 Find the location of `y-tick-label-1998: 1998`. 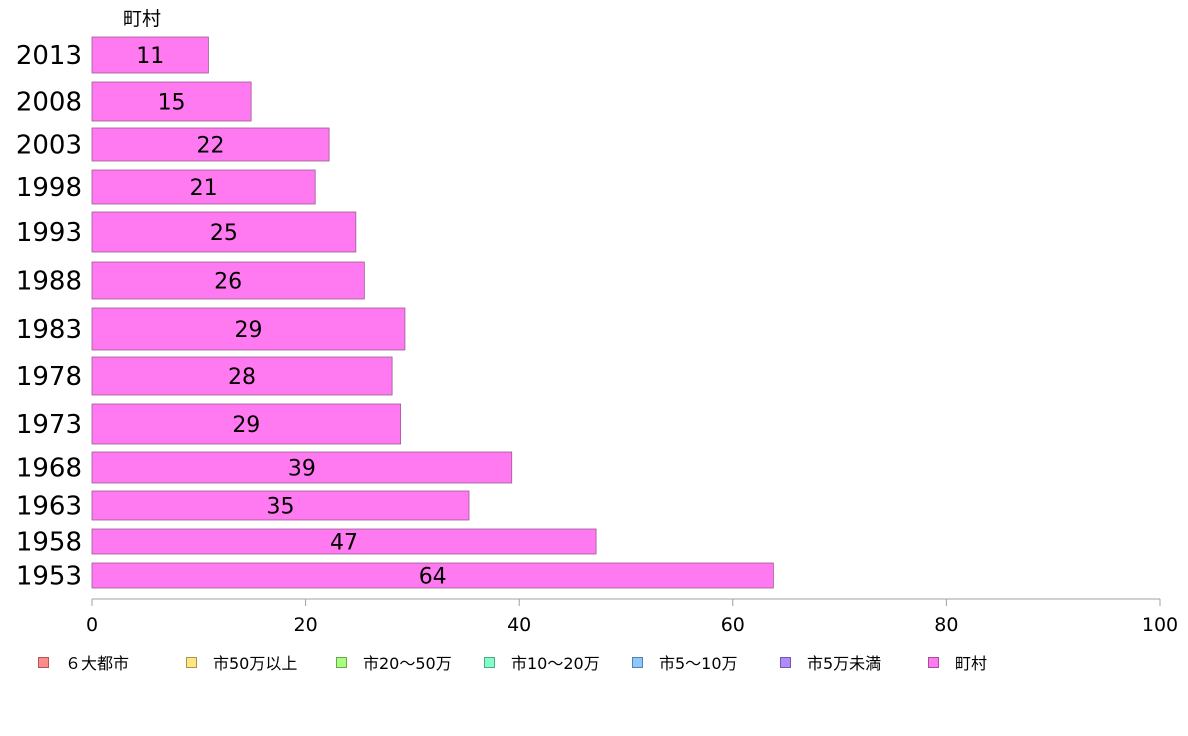

y-tick-label-1998: 1998 is located at coordinates (49, 188).